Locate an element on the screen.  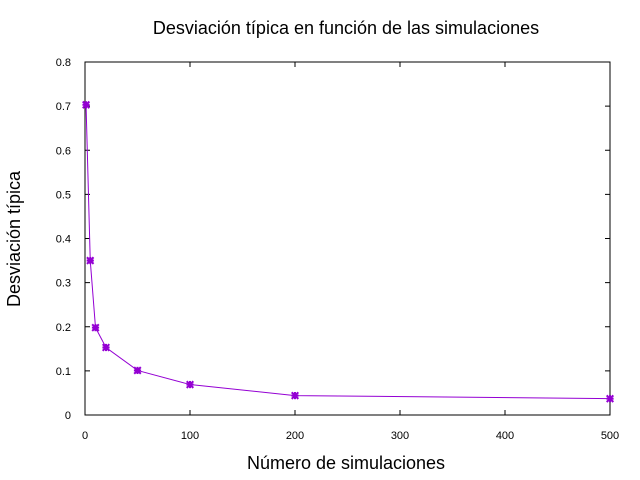
x-tick-label: 500 is located at coordinates (610, 436).